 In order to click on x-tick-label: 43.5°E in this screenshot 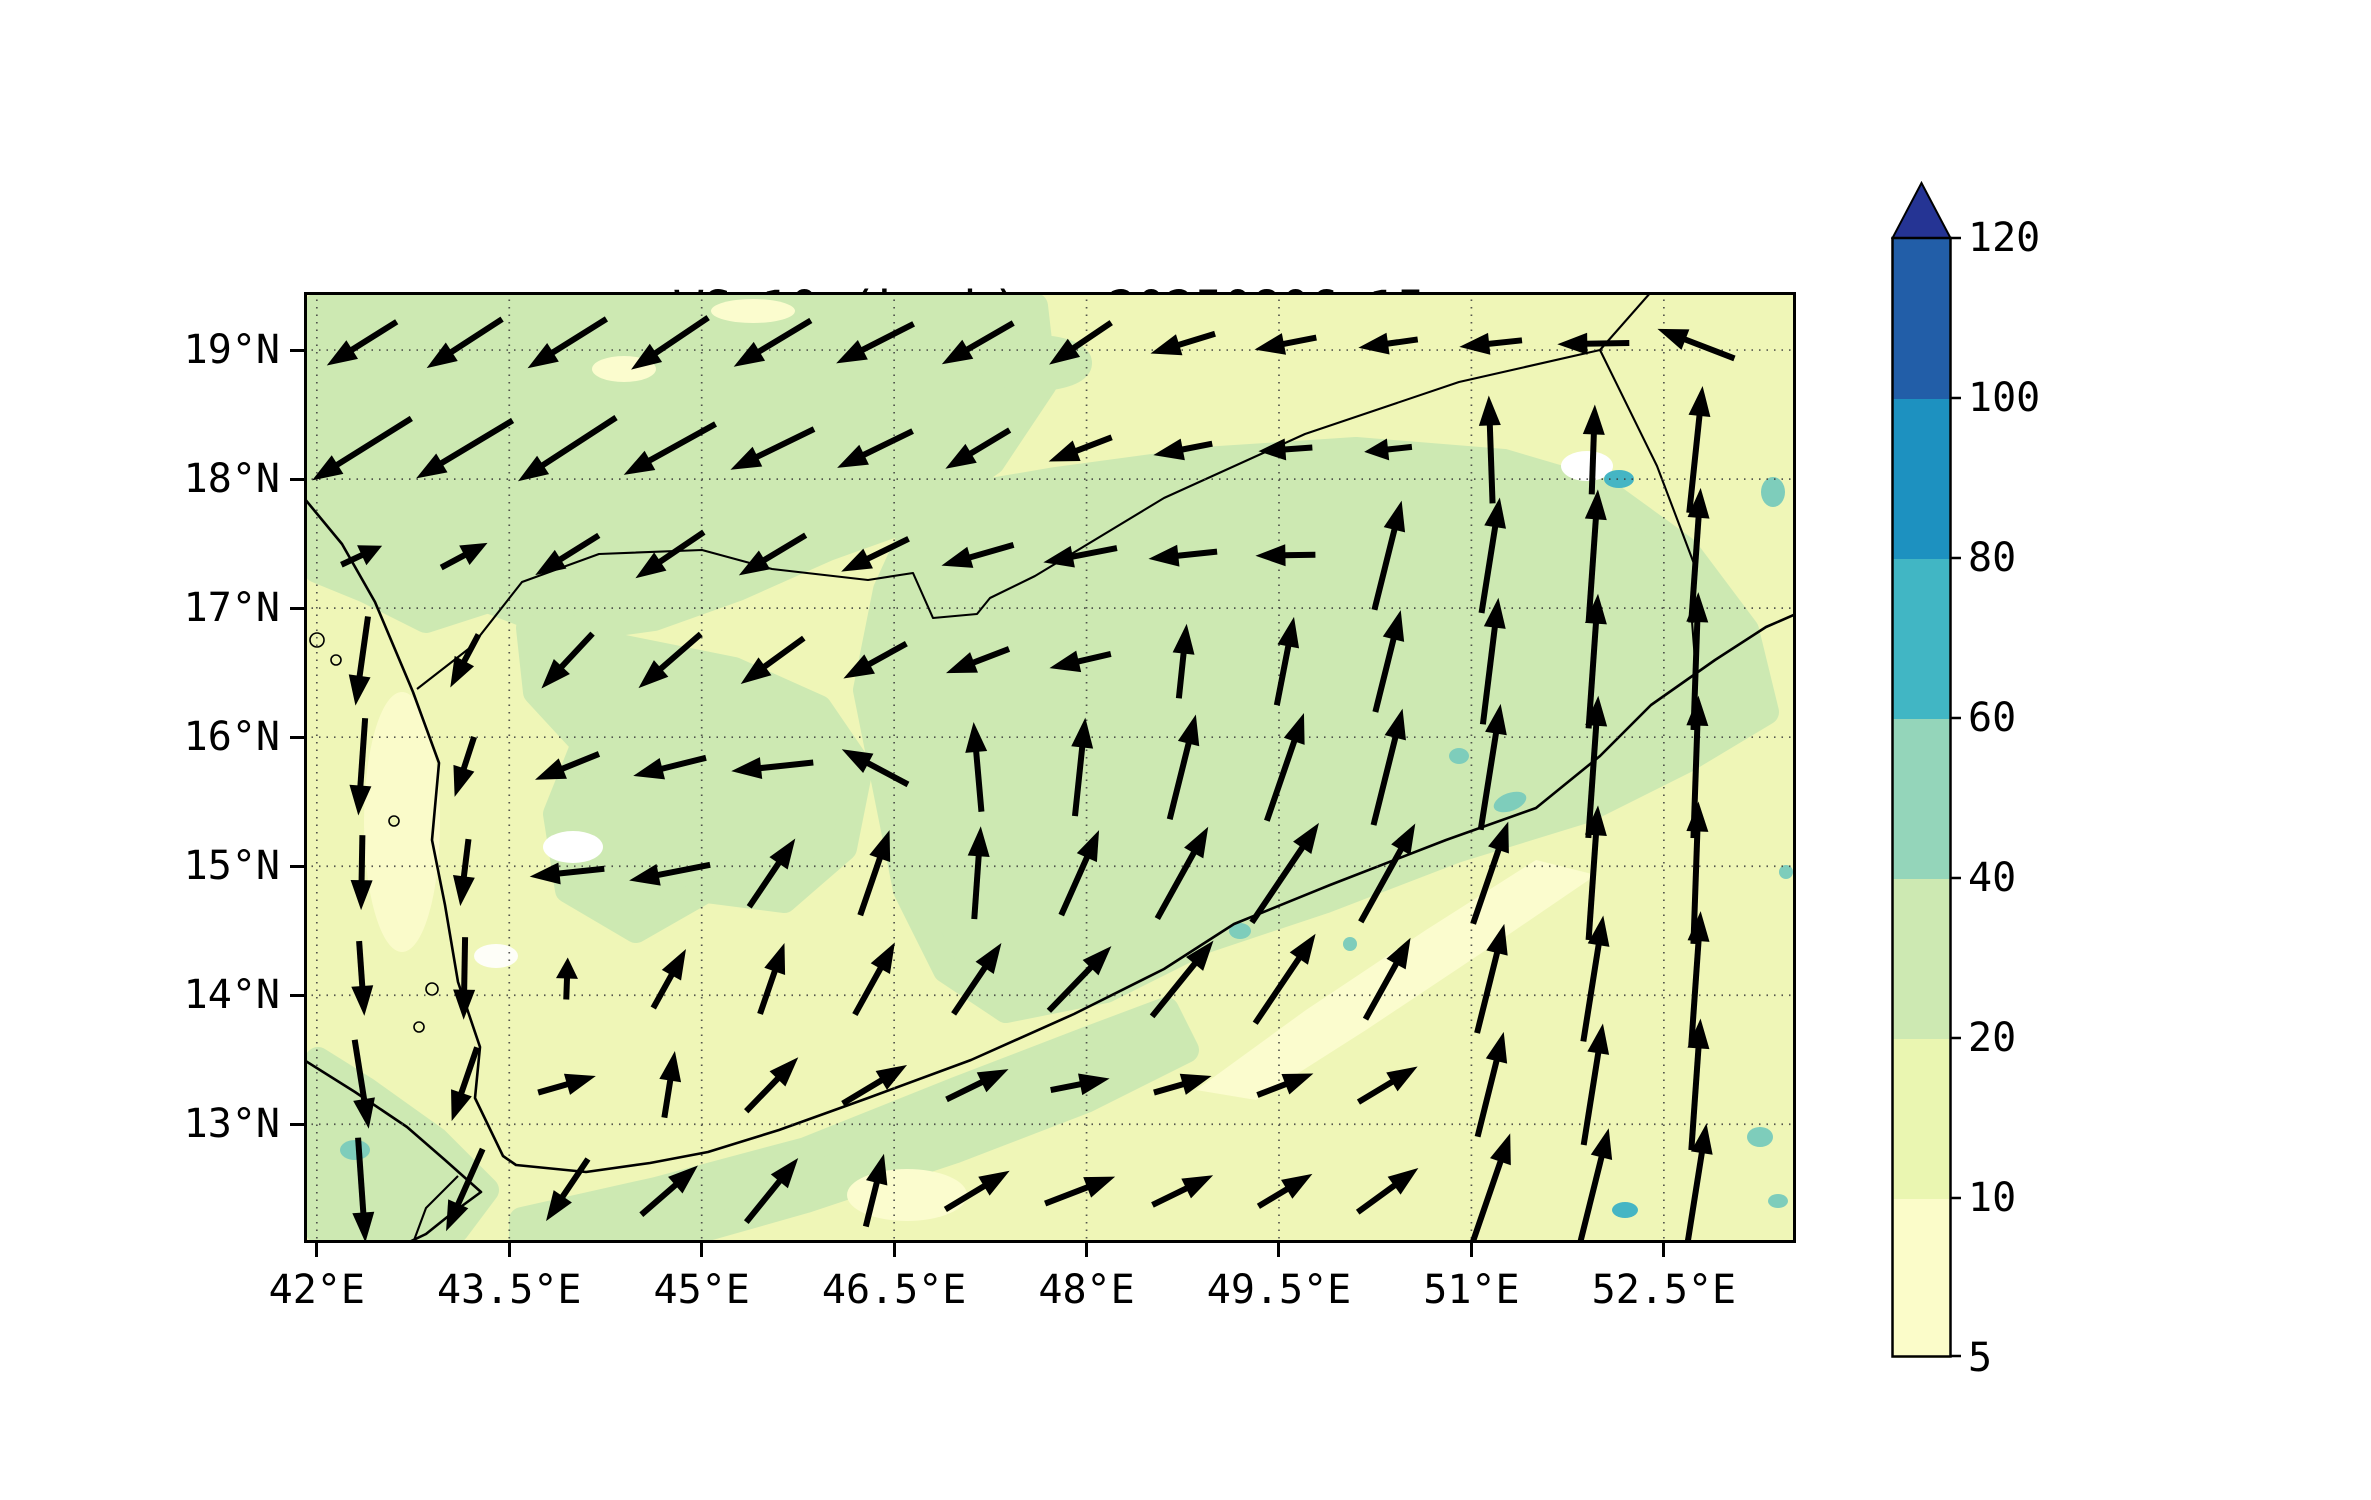, I will do `click(509, 1290)`.